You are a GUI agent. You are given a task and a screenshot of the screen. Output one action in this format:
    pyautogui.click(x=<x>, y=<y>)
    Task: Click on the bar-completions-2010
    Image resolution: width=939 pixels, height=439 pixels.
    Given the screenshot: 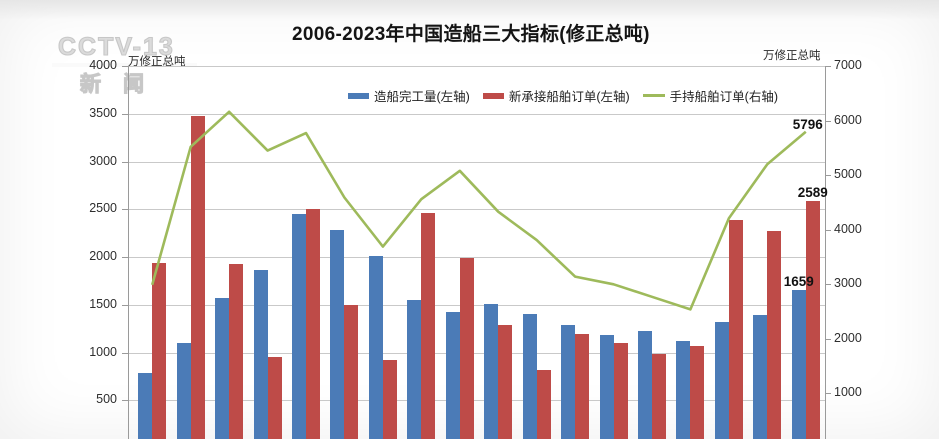 What is the action you would take?
    pyautogui.click(x=299, y=326)
    